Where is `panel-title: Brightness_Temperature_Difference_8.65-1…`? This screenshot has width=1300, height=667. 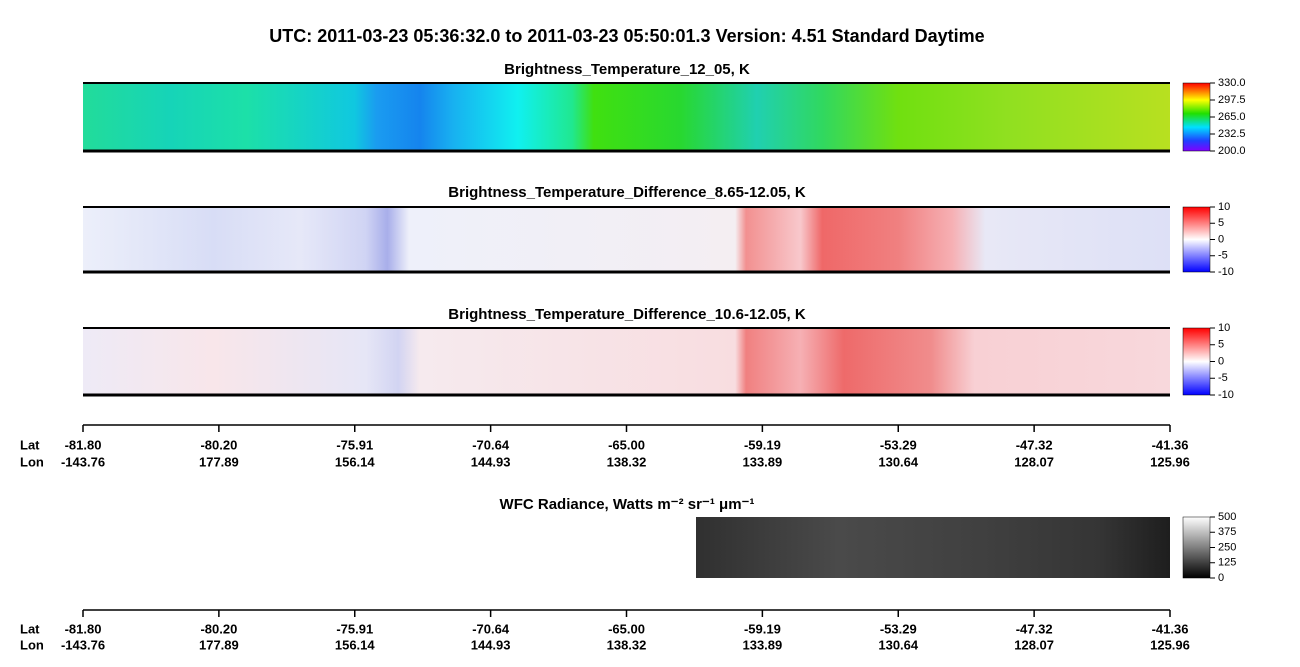
panel-title: Brightness_Temperature_Difference_8.65-1… is located at coordinates (627, 192).